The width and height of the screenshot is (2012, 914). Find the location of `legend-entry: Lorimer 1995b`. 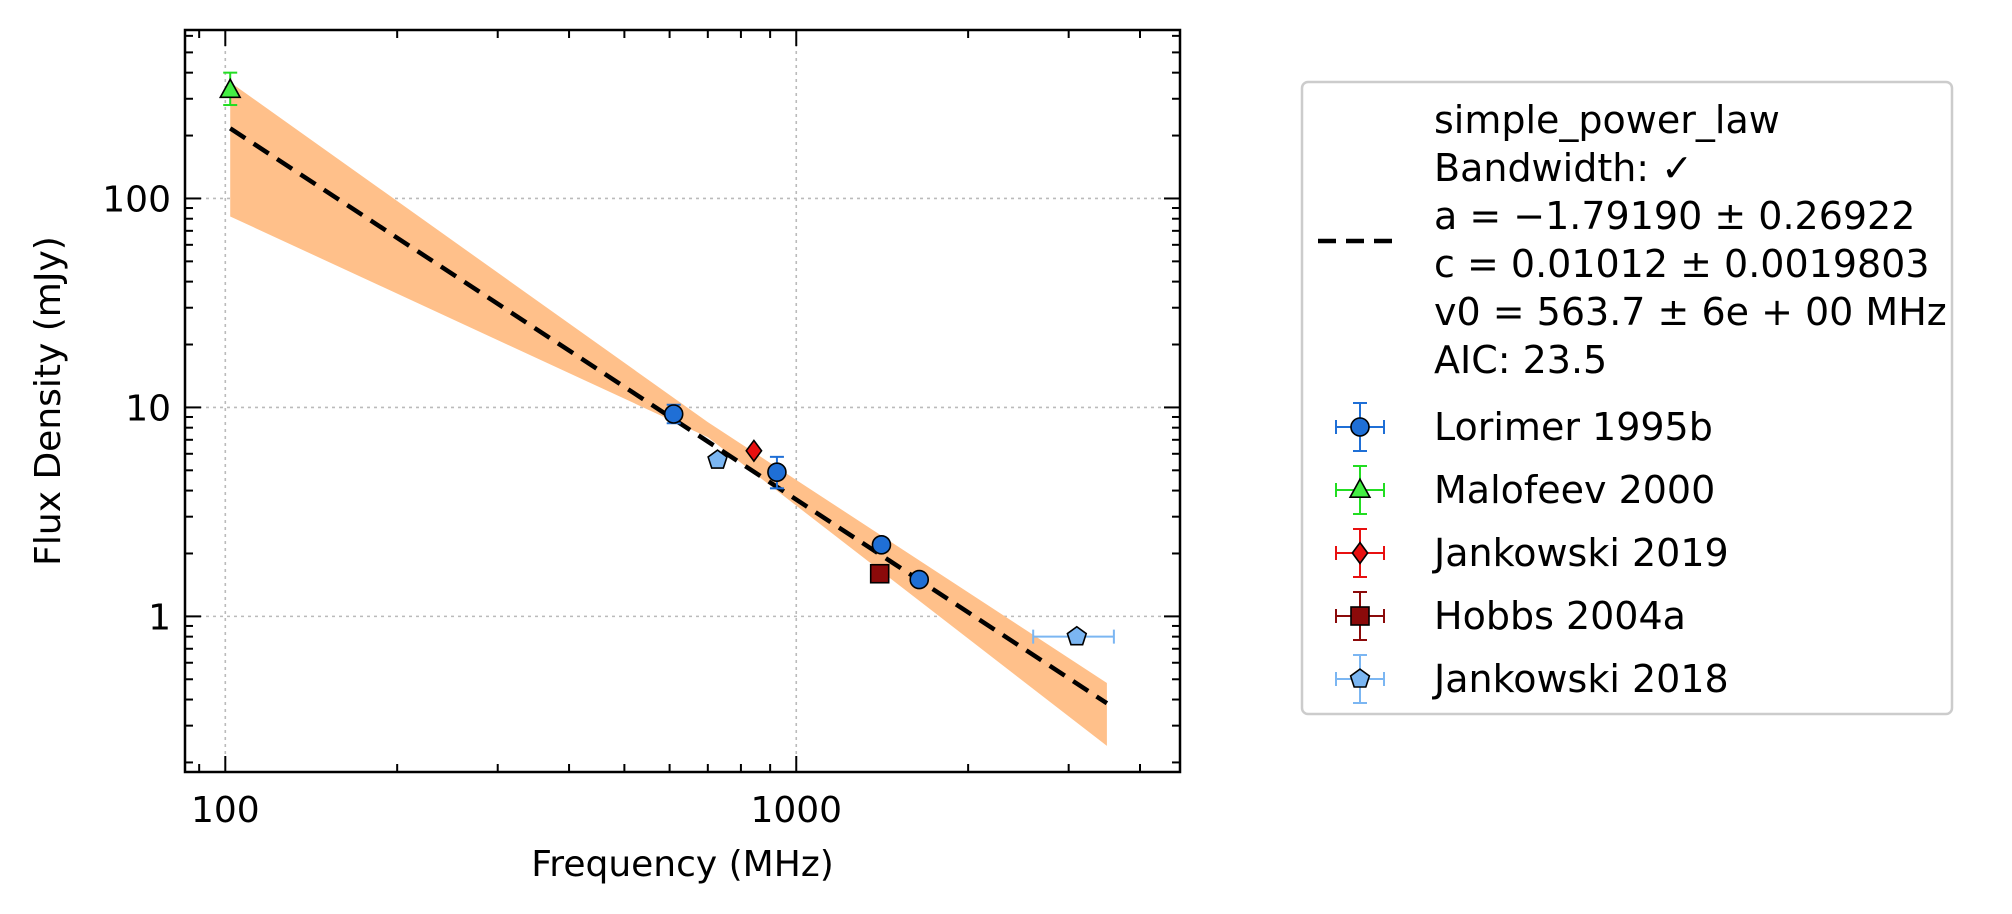

legend-entry: Lorimer 1995b is located at coordinates (1524, 427).